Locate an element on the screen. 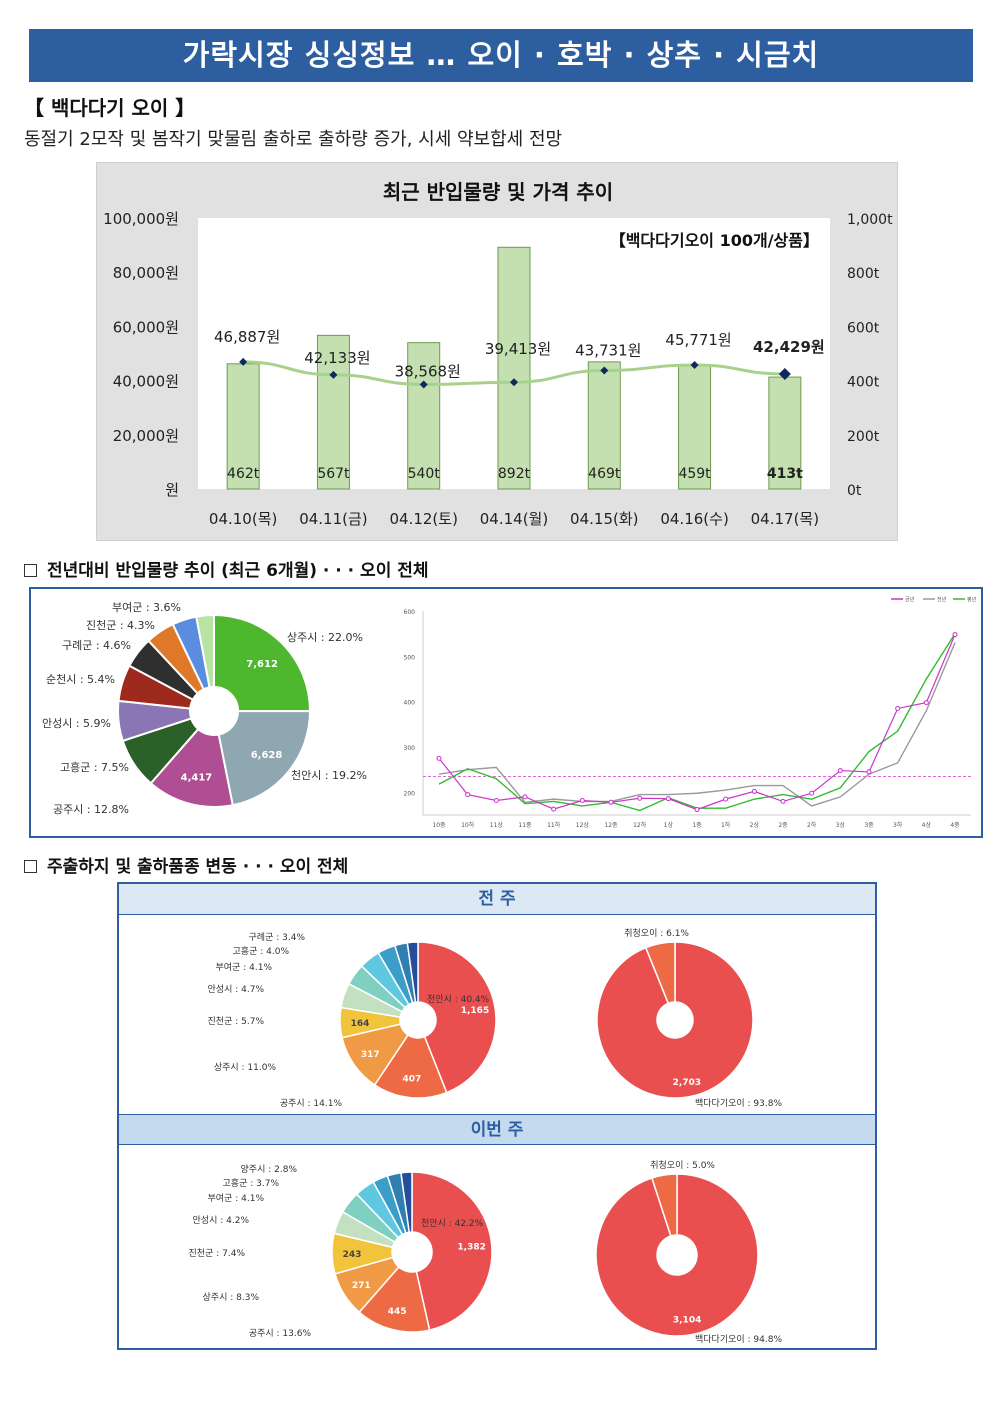  x-tick-label: 2상 is located at coordinates (755, 825).